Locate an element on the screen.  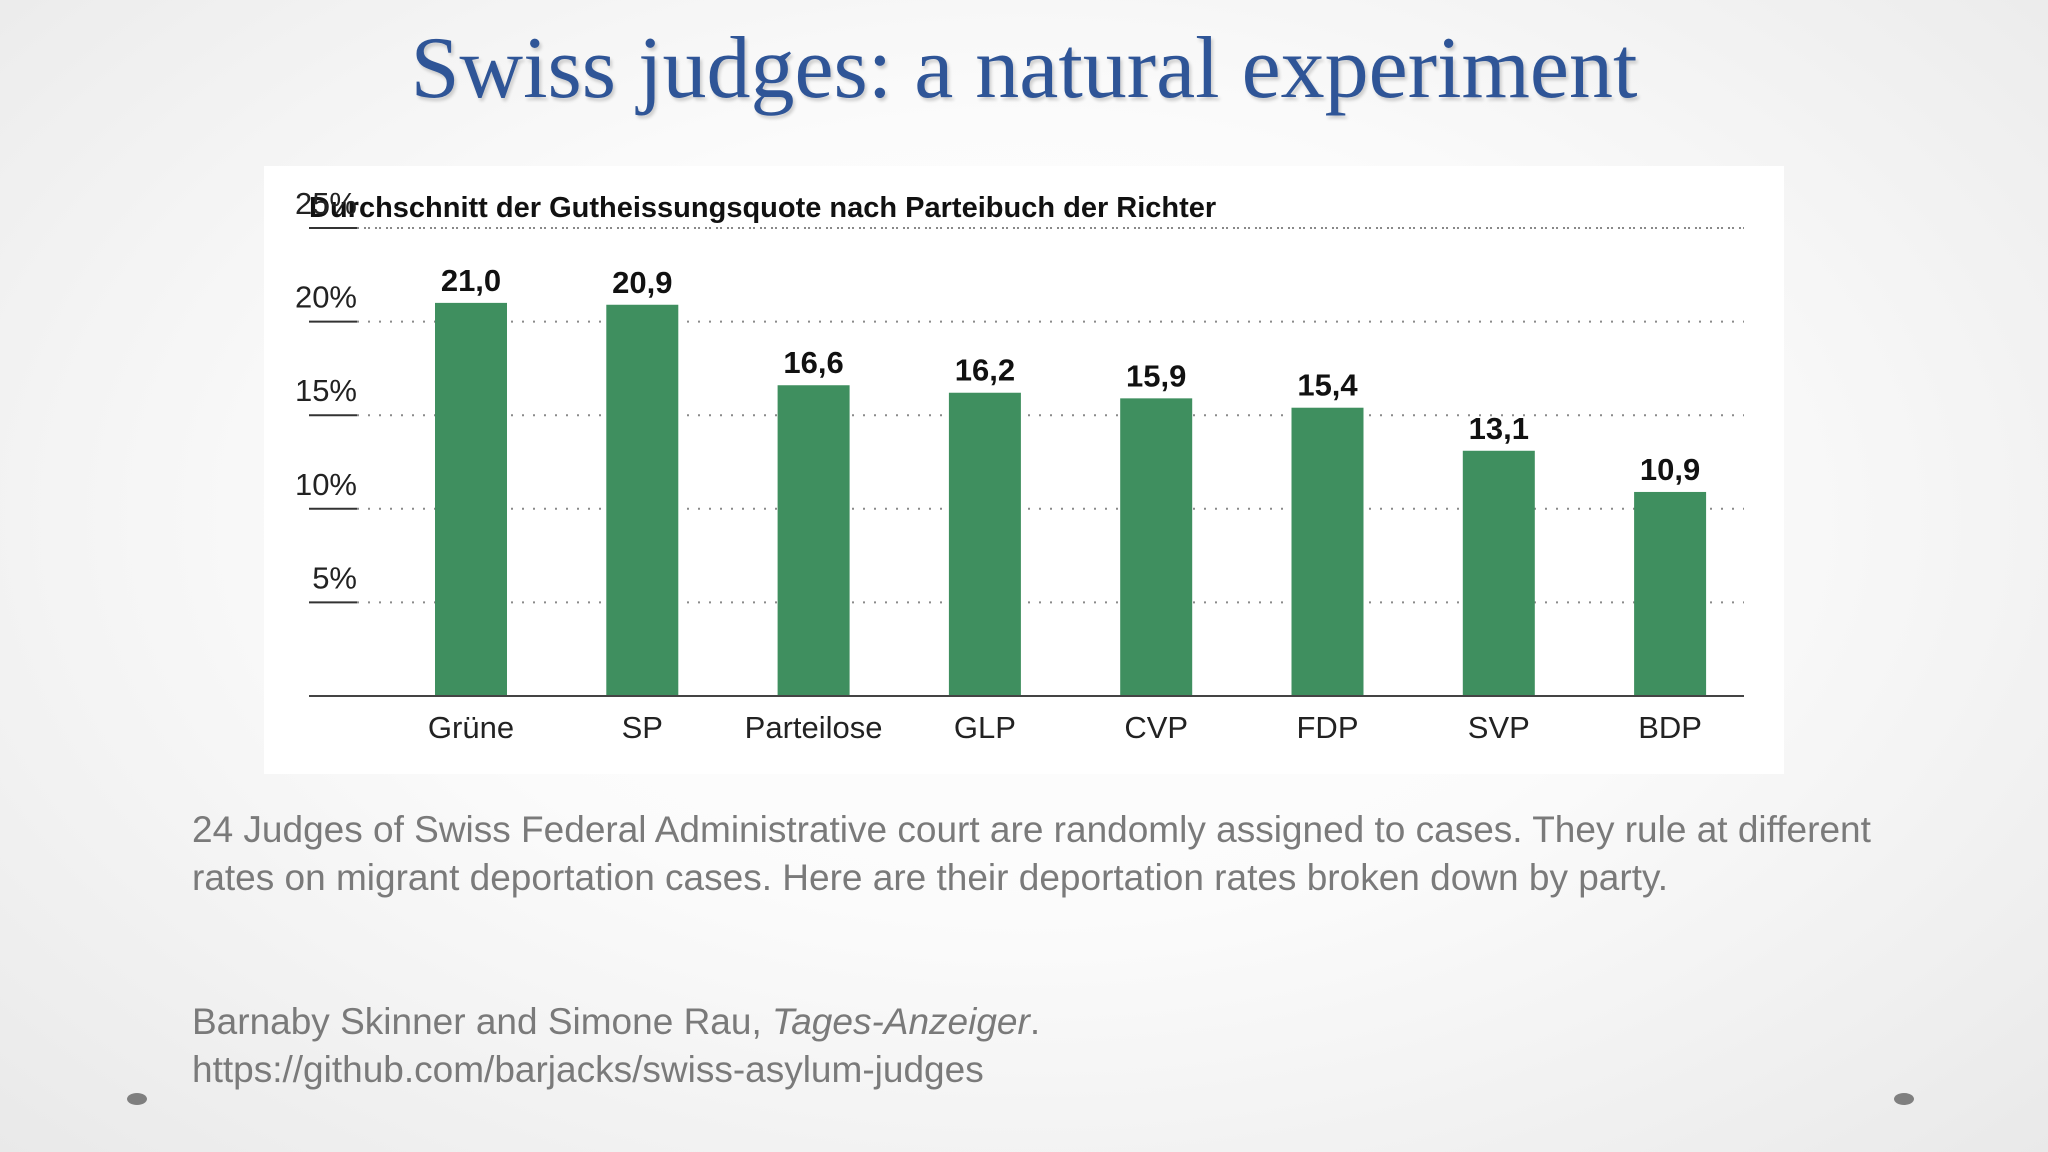
category-label: Parteilose is located at coordinates (814, 727).